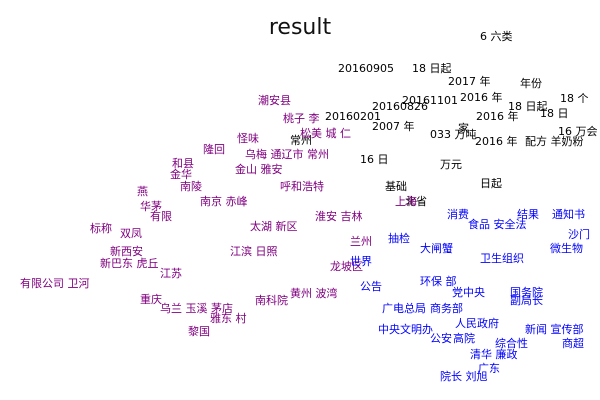 The height and width of the screenshot is (400, 600). I want to click on point-label: 双凤, so click(131, 233).